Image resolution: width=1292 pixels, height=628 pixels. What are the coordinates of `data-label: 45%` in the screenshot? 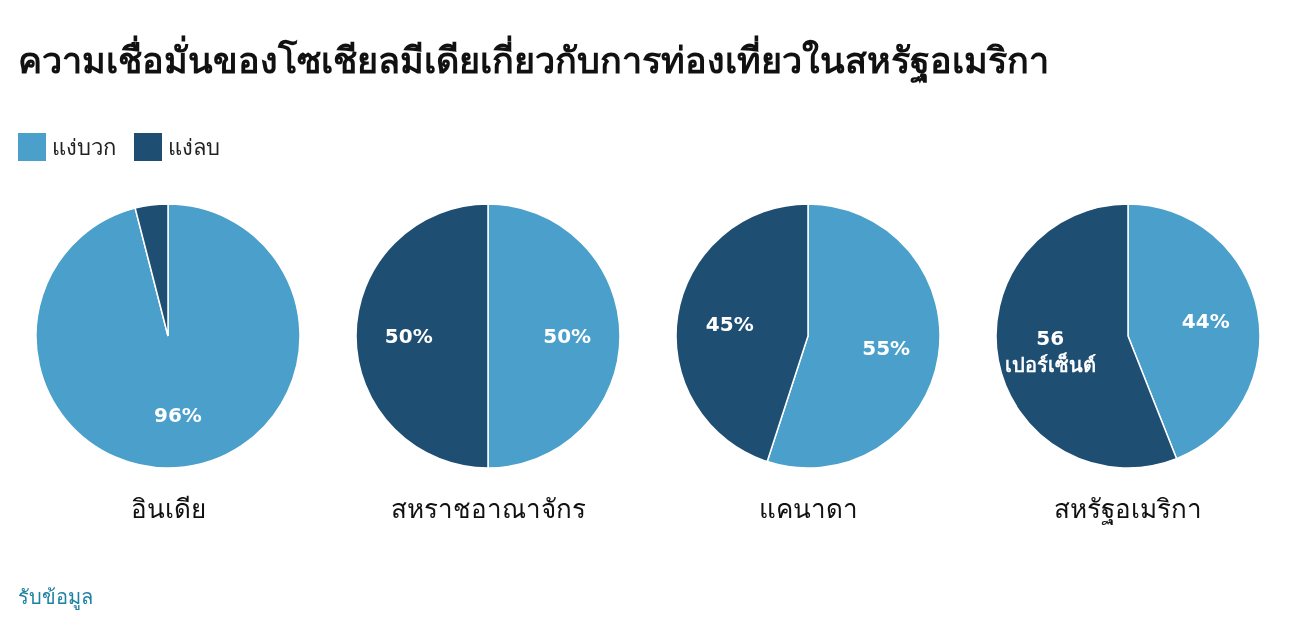 It's located at (729, 323).